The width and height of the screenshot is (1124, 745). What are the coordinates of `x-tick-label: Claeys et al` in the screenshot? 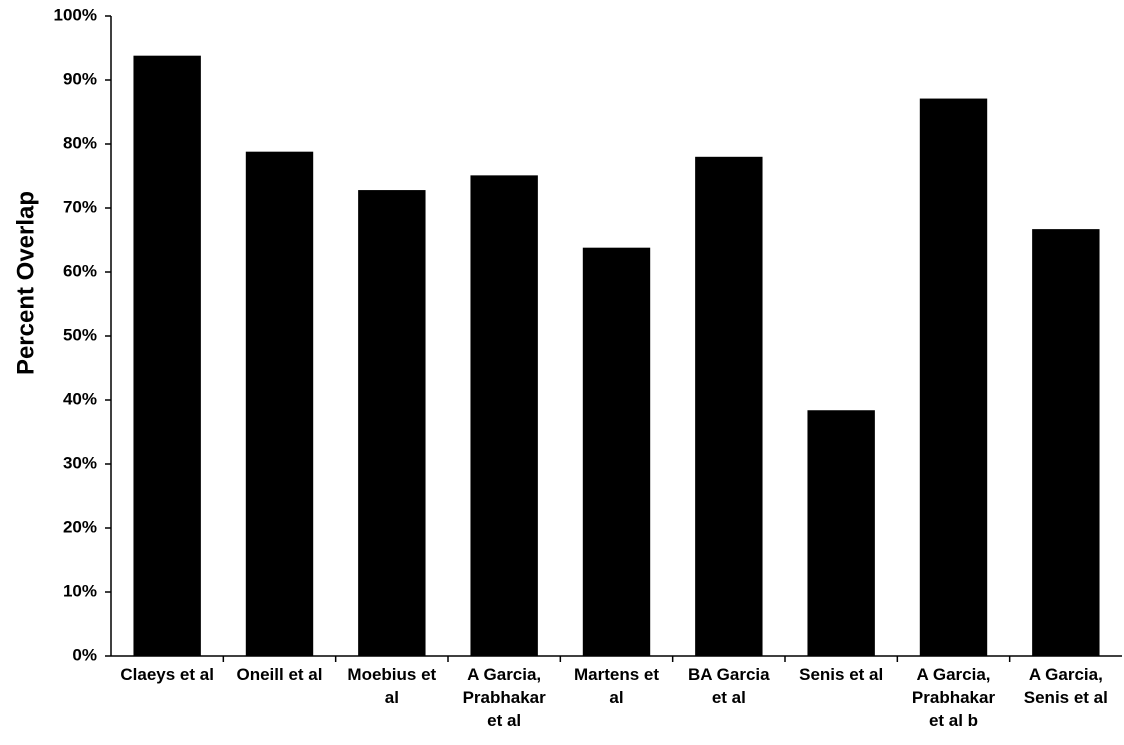 It's located at (167, 674).